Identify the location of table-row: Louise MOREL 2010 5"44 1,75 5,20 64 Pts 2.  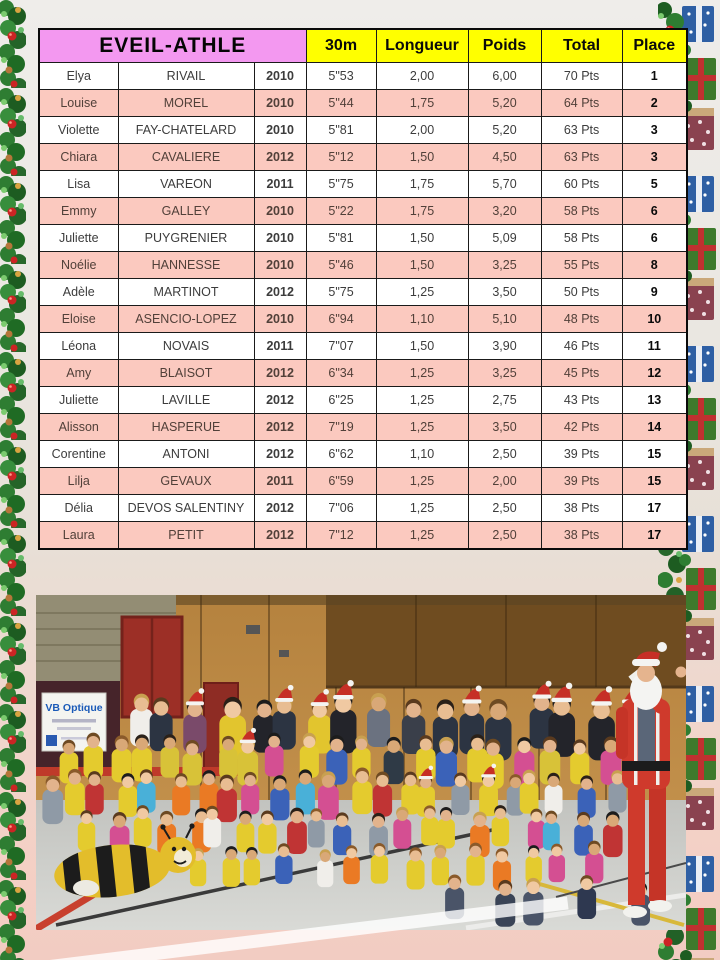
(363, 103).